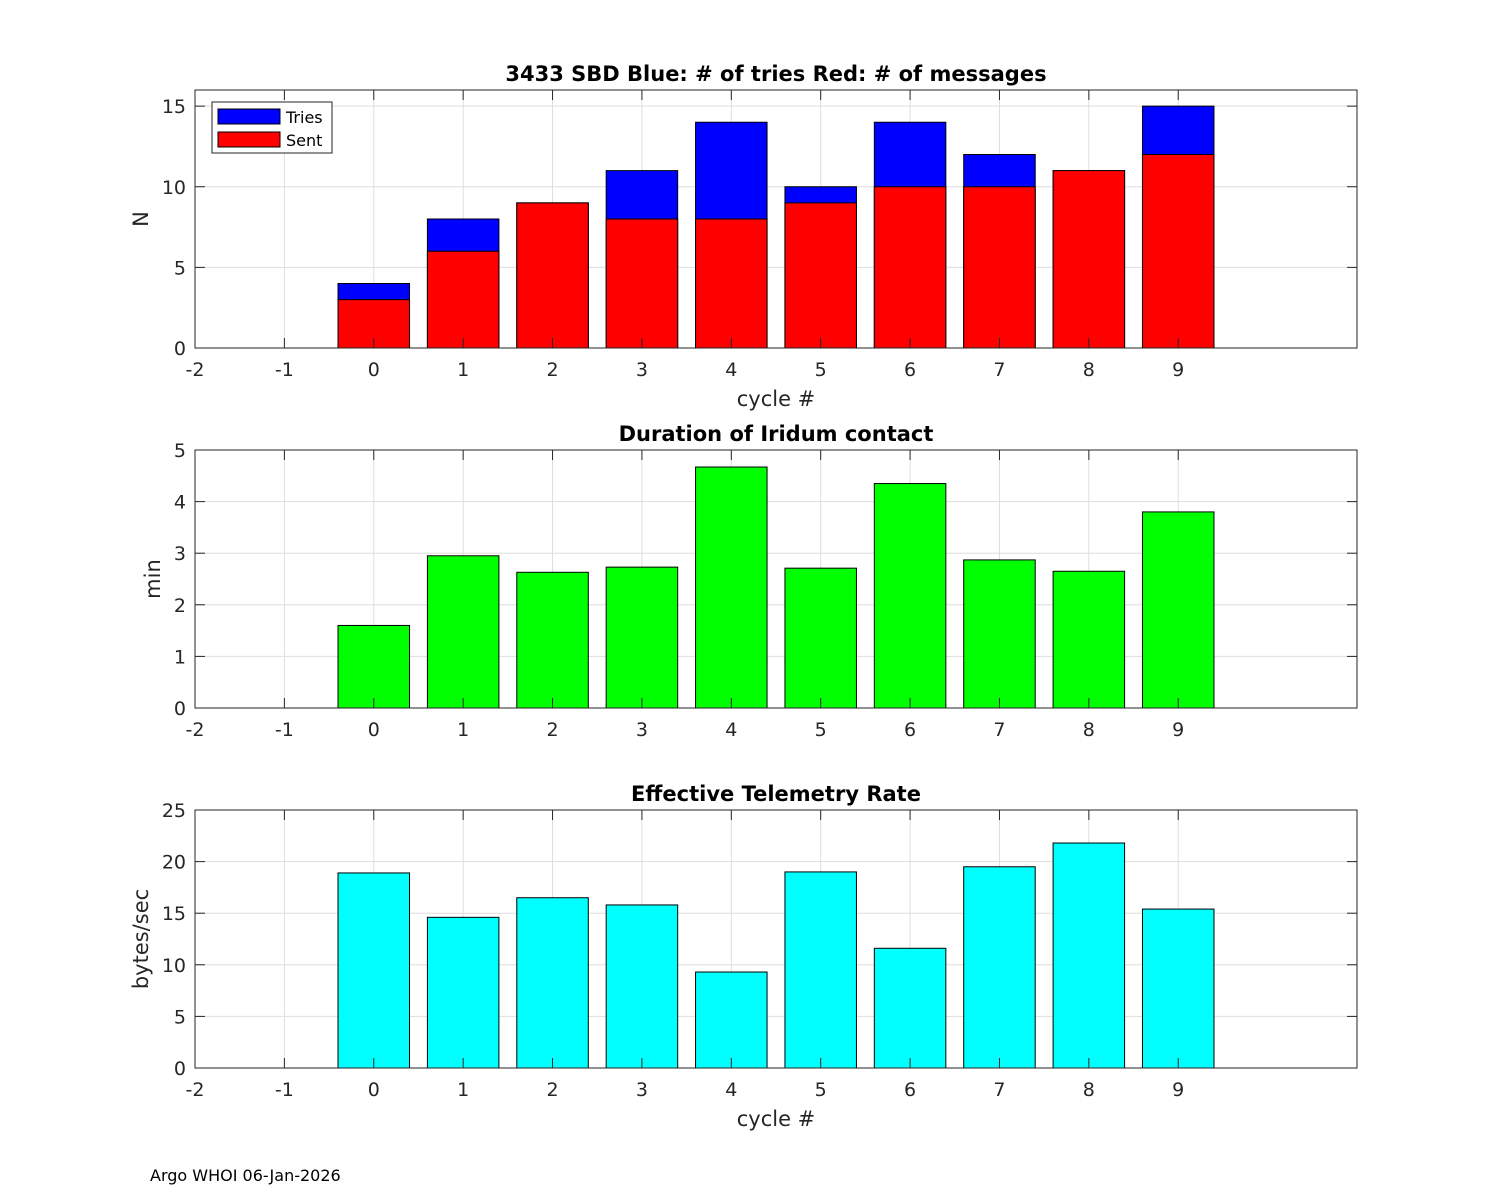  Describe the element at coordinates (174, 863) in the screenshot. I see `y-tick-label: 20` at that location.